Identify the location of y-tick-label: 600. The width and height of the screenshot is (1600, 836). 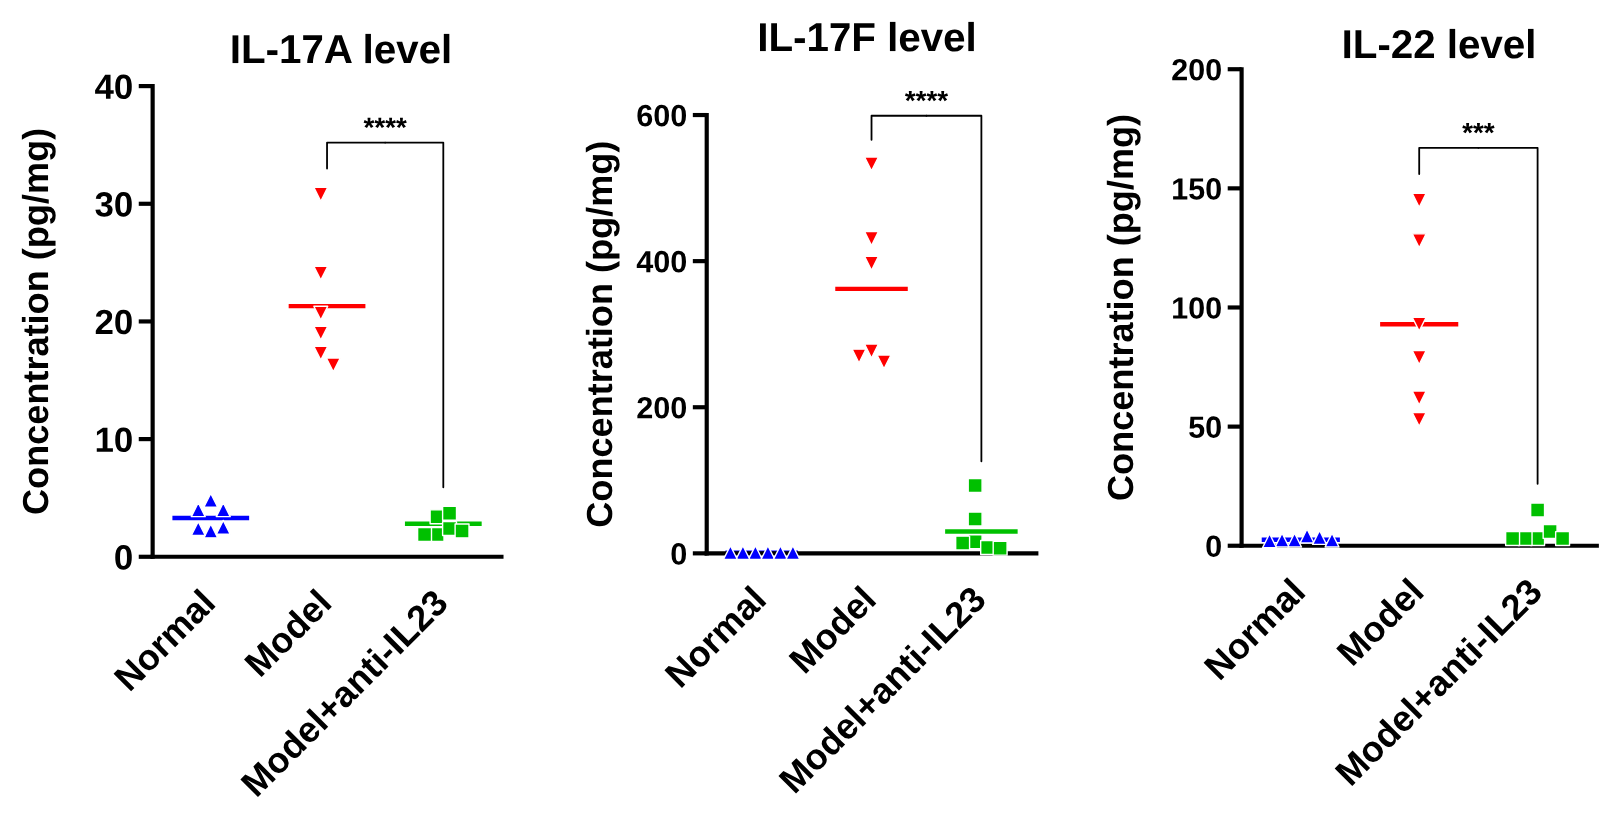
(662, 115).